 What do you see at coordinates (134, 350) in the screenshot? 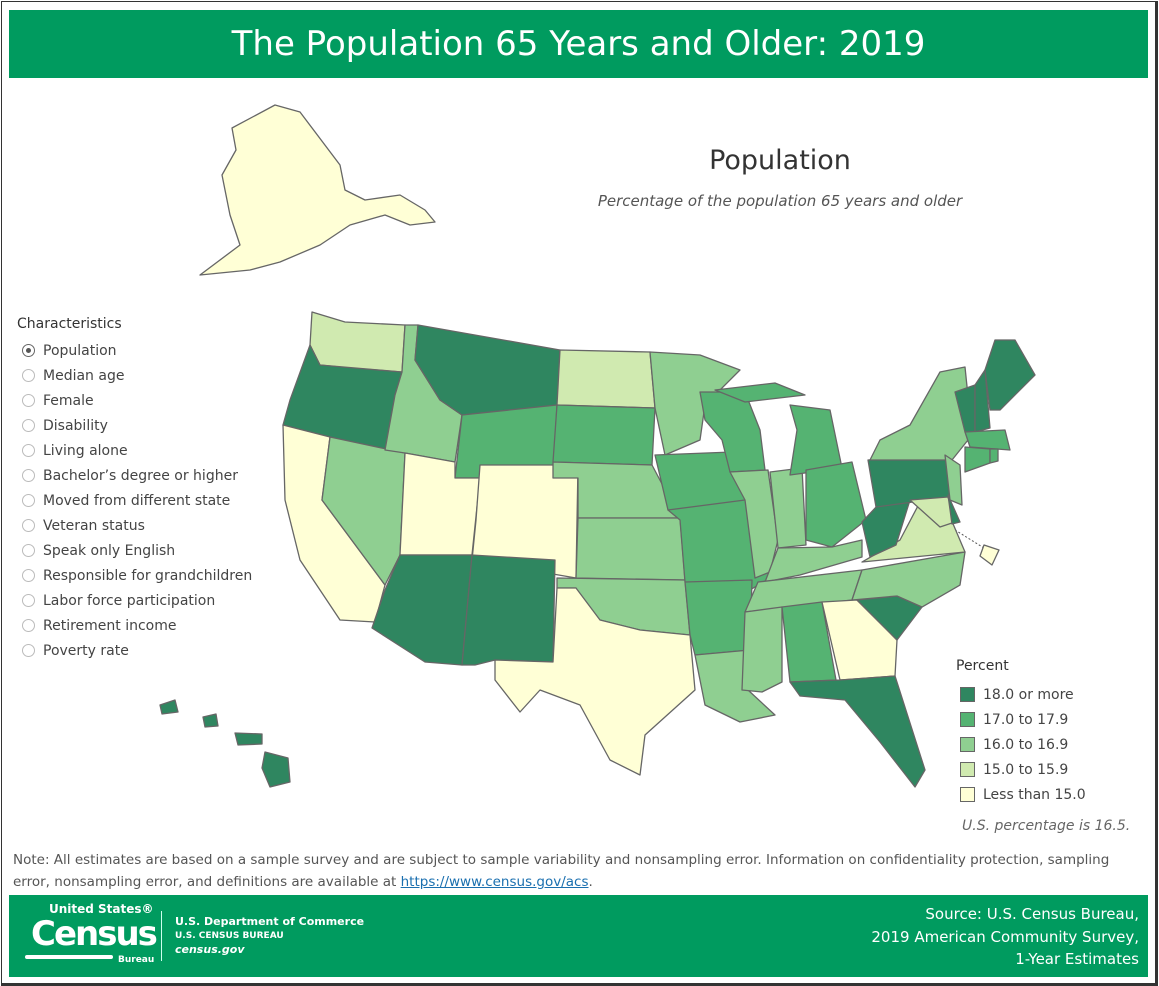
I see `characteristic-option: Population` at bounding box center [134, 350].